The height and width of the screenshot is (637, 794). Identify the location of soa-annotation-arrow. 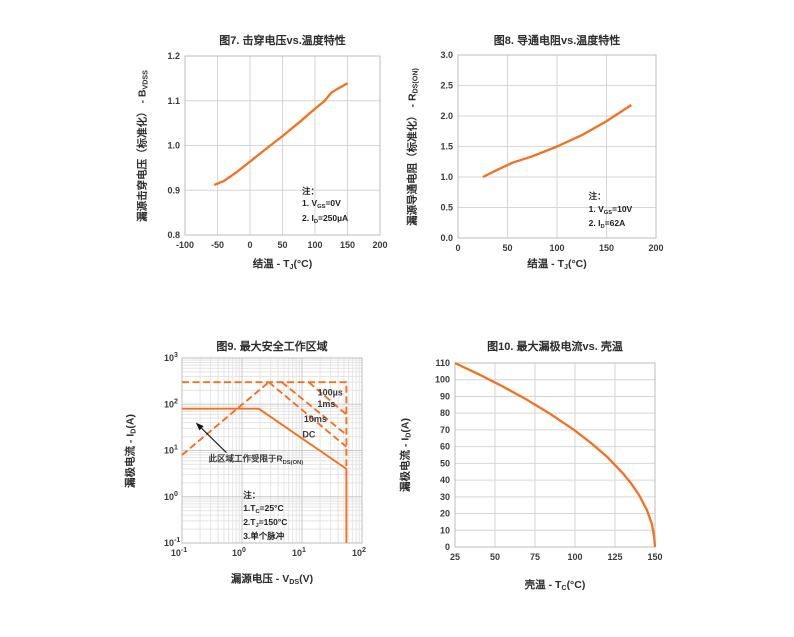
(214, 440).